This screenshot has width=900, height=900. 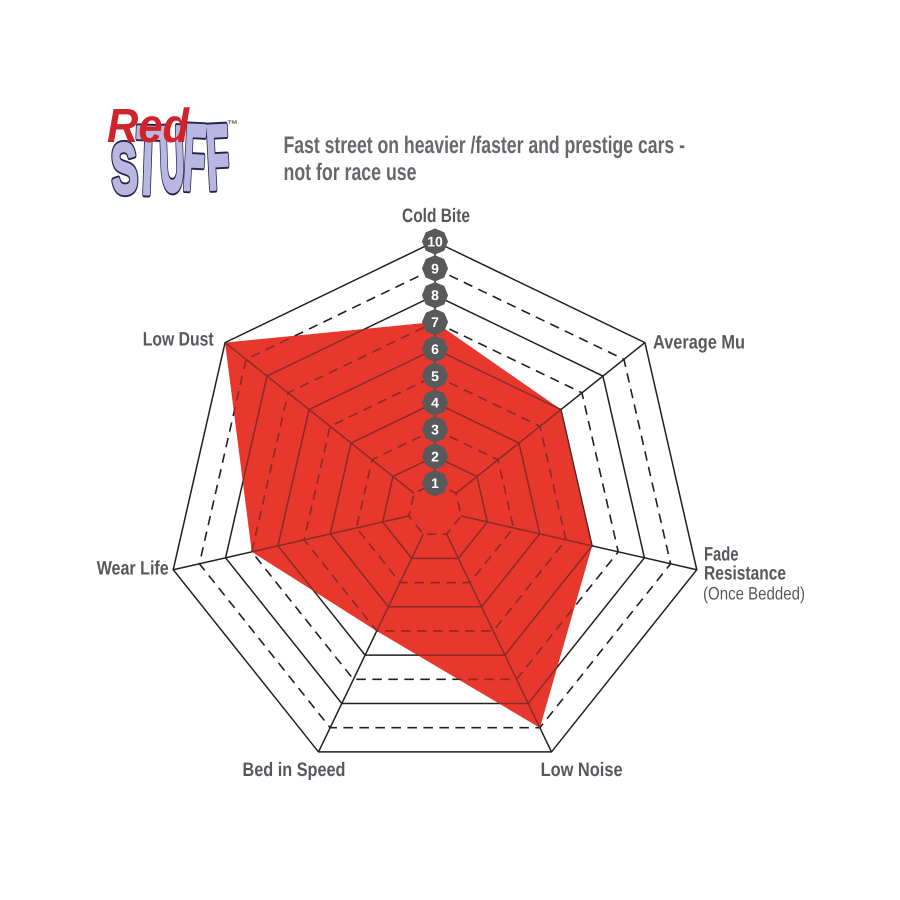 What do you see at coordinates (133, 569) in the screenshot?
I see `svg-text: Wear Life` at bounding box center [133, 569].